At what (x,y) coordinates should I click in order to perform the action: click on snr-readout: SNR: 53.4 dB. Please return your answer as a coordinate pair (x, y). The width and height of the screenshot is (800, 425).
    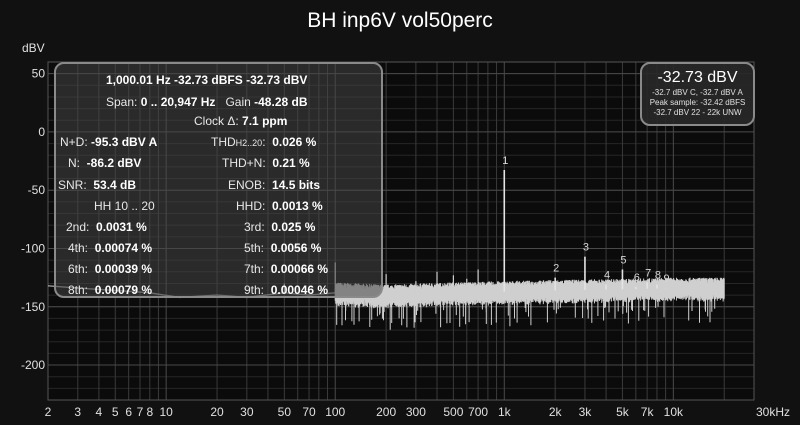
    Looking at the image, I should click on (97, 185).